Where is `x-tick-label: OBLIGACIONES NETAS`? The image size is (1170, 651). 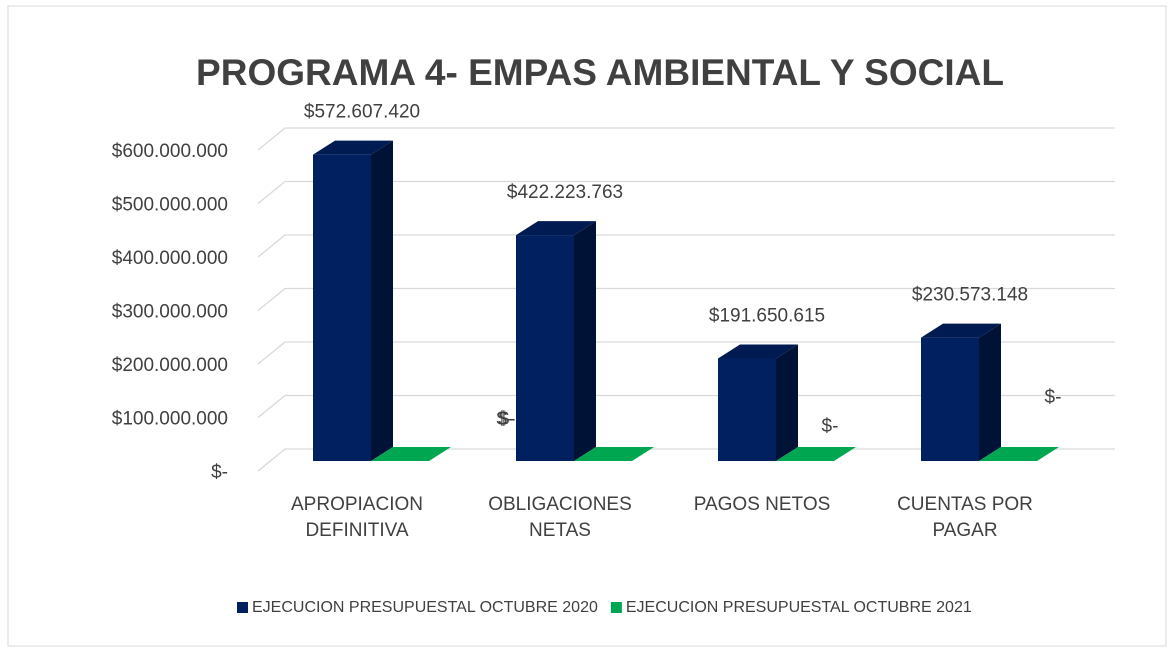
x-tick-label: OBLIGACIONES NETAS is located at coordinates (560, 517).